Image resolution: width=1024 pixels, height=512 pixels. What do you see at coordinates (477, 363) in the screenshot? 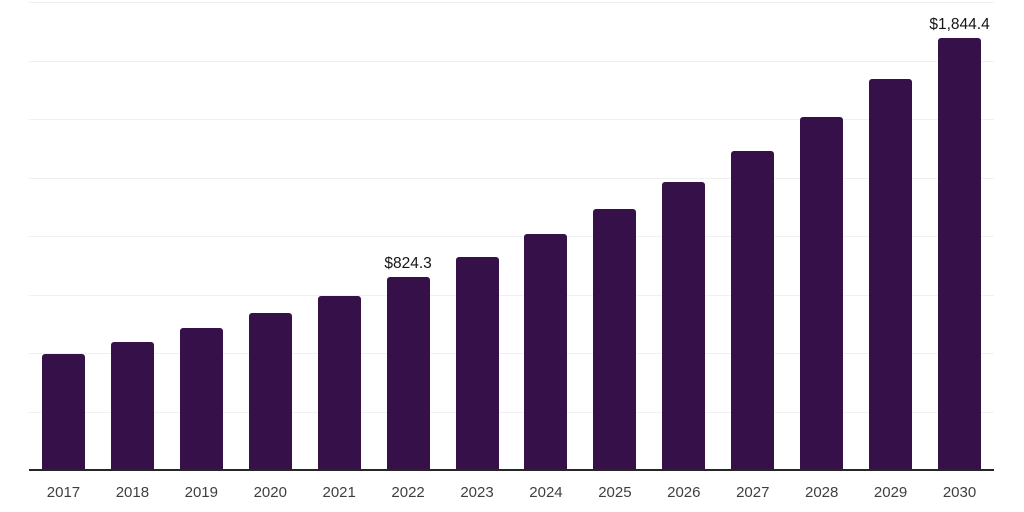
I see `bar-2023` at bounding box center [477, 363].